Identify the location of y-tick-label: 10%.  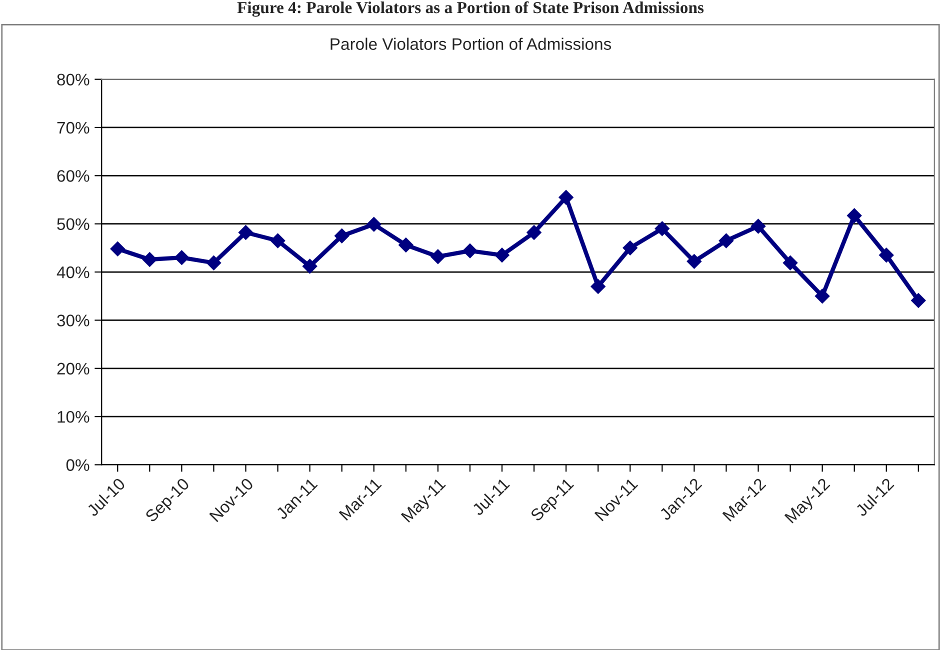
(74, 416).